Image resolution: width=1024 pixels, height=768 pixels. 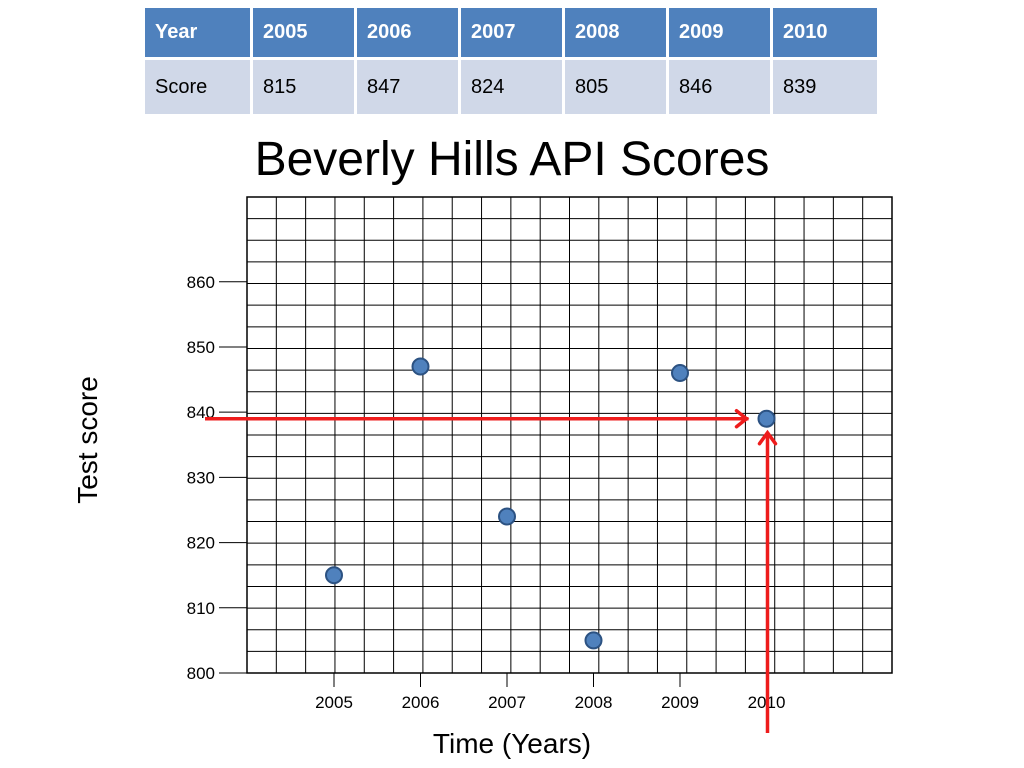 I want to click on x-tick-label: 2007, so click(x=507, y=702).